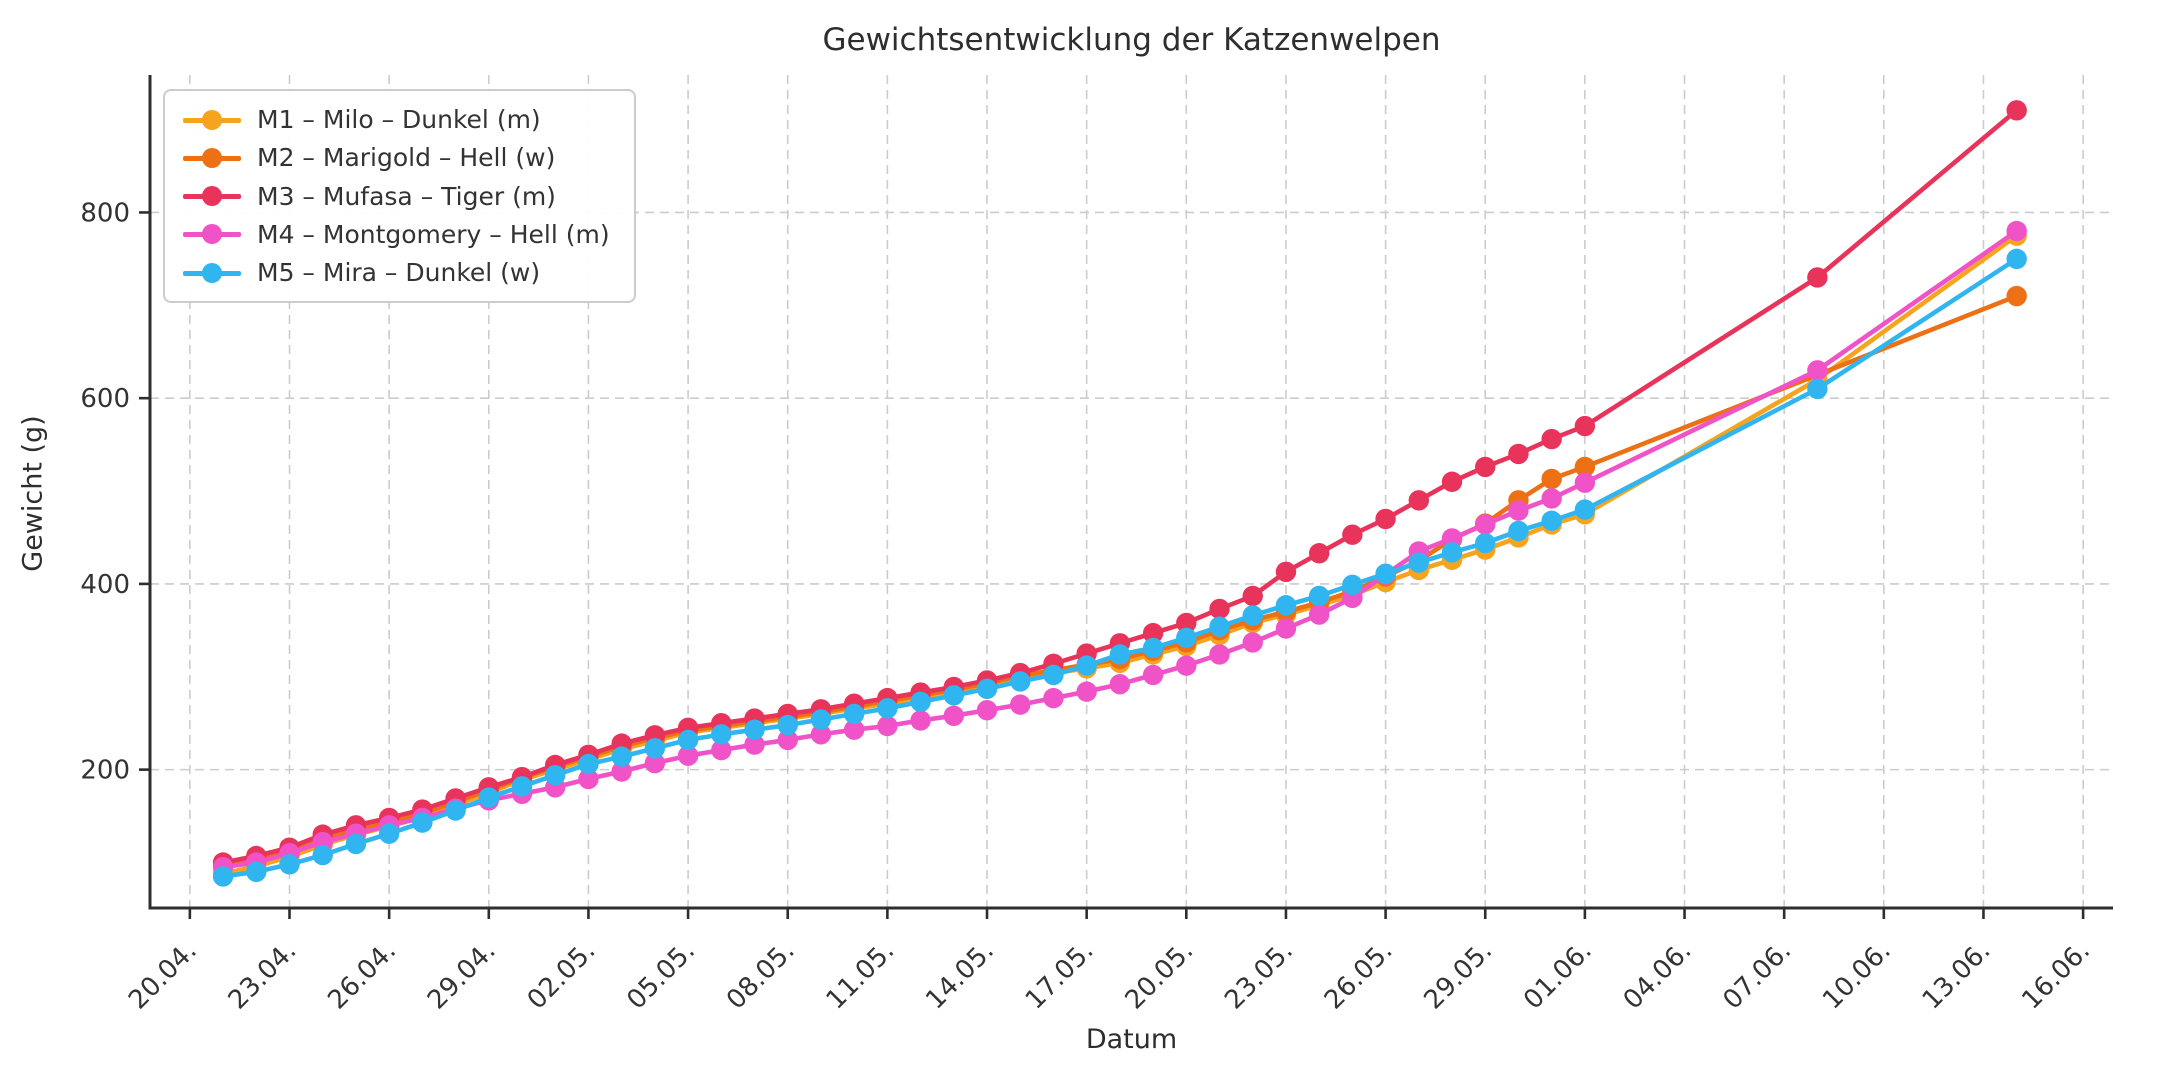 This screenshot has height=1080, width=2160. I want to click on chart-title: Gewichtsentwicklung der Katzenwelpen, so click(1131, 40).